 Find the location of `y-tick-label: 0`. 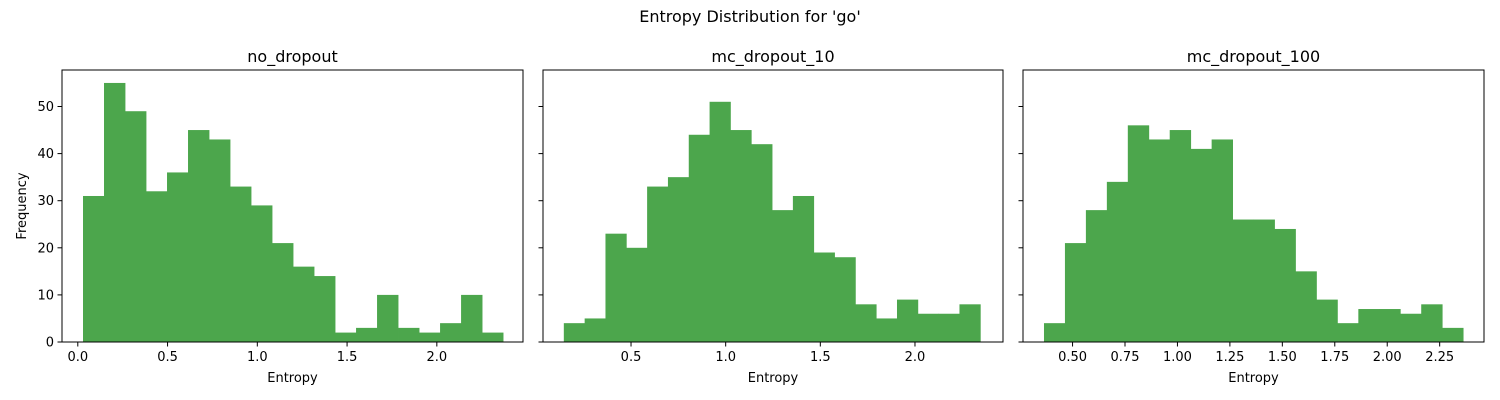

y-tick-label: 0 is located at coordinates (50, 343).